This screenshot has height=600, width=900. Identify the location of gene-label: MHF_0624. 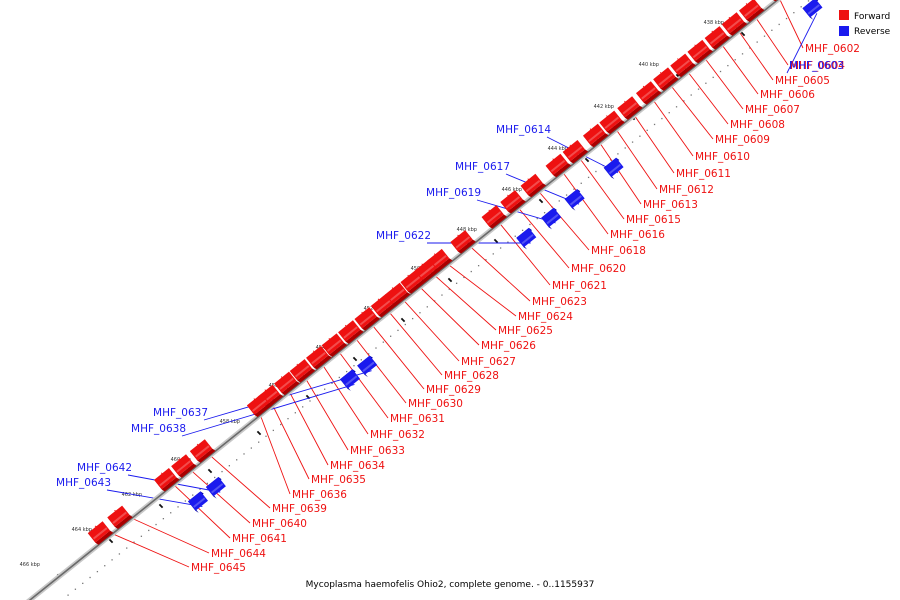
(545, 317).